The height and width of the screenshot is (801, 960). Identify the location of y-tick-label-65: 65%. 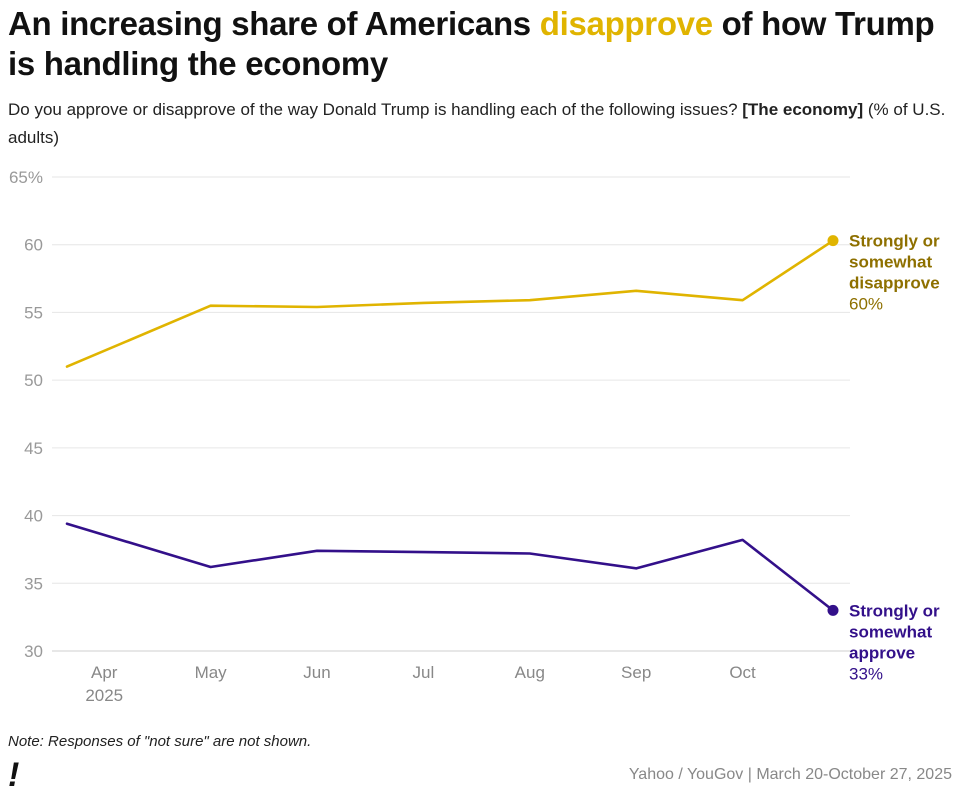
(26, 177).